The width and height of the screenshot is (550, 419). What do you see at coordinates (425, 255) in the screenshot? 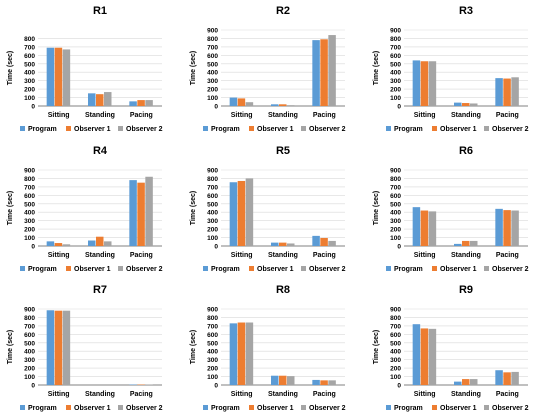
I see `x-tick-label: Sitting` at bounding box center [425, 255].